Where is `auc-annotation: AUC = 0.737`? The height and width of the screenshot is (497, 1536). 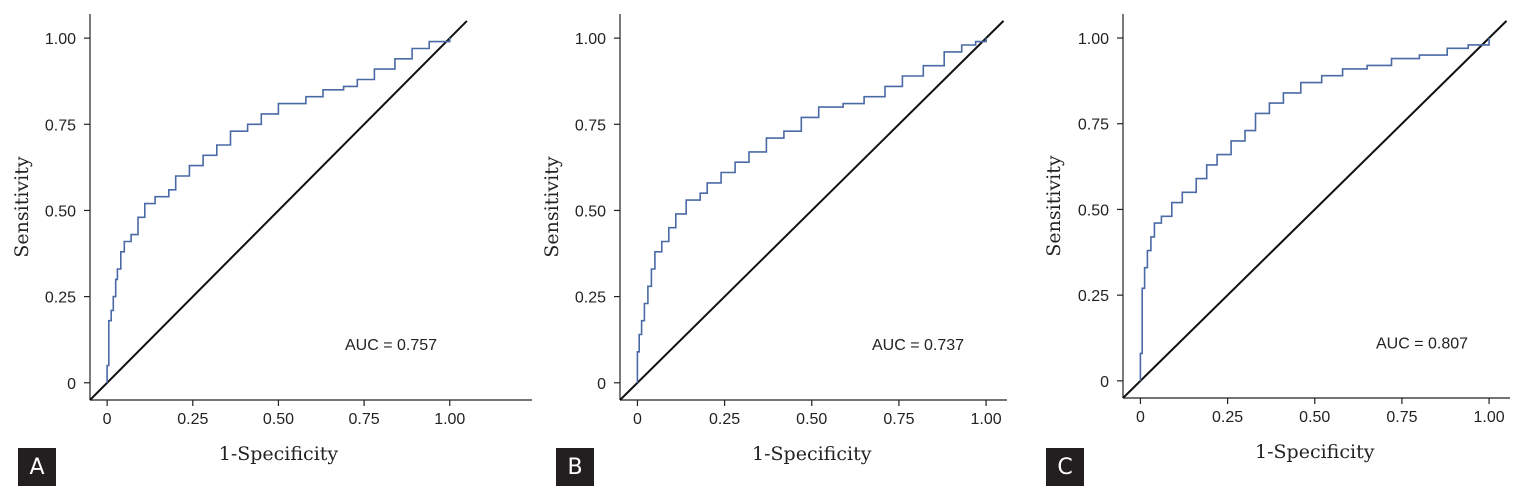
auc-annotation: AUC = 0.737 is located at coordinates (918, 345).